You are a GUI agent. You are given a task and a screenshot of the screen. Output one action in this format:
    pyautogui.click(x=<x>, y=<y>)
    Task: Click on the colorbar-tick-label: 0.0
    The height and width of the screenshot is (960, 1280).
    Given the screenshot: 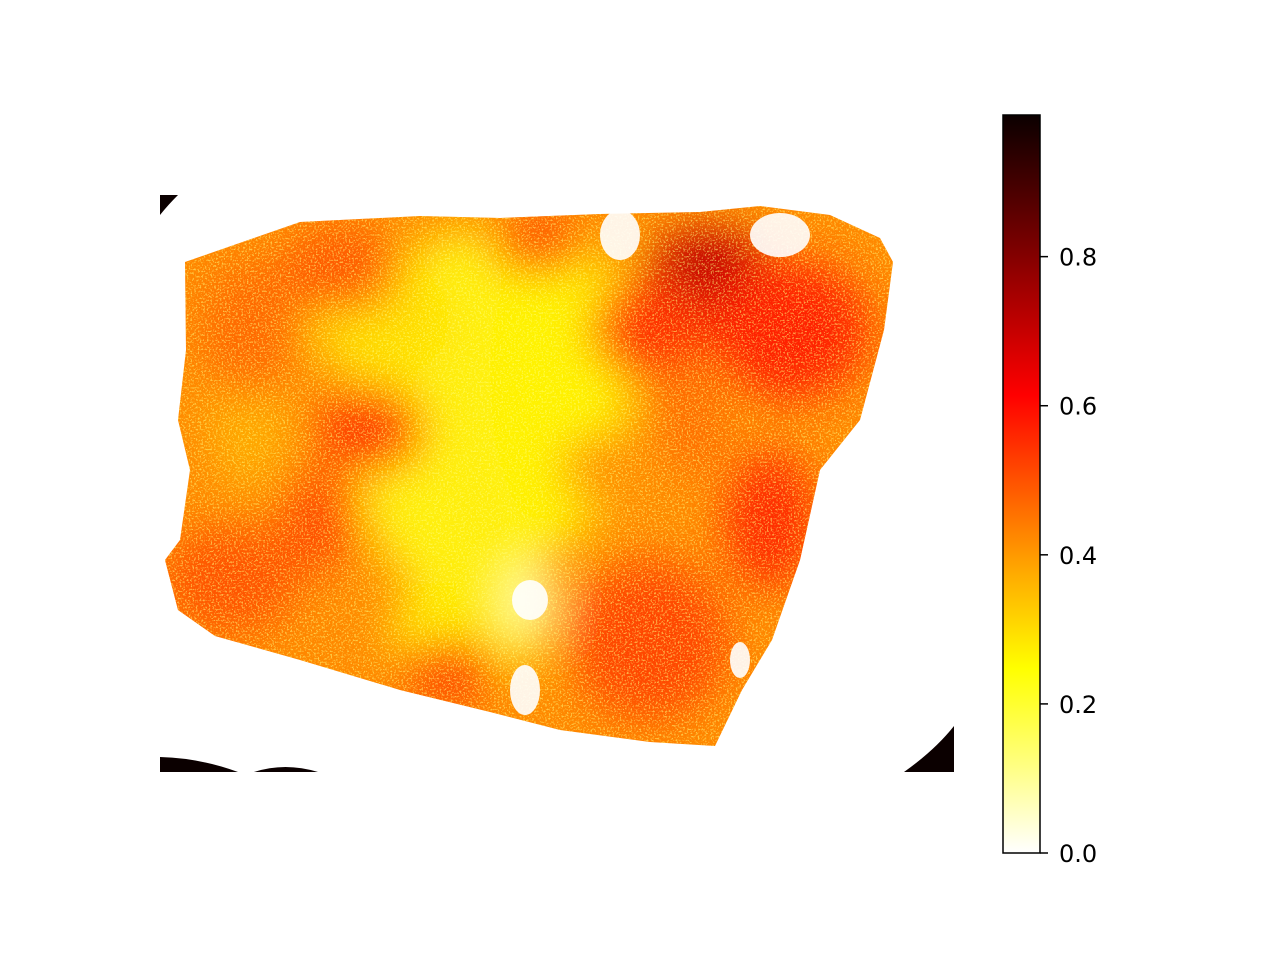 What is the action you would take?
    pyautogui.click(x=1078, y=854)
    